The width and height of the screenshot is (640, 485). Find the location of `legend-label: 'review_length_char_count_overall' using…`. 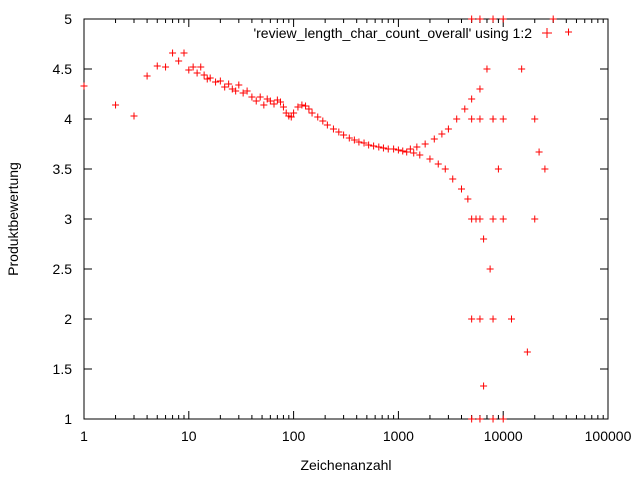

legend-label: 'review_length_char_count_overall' using… is located at coordinates (392, 33).